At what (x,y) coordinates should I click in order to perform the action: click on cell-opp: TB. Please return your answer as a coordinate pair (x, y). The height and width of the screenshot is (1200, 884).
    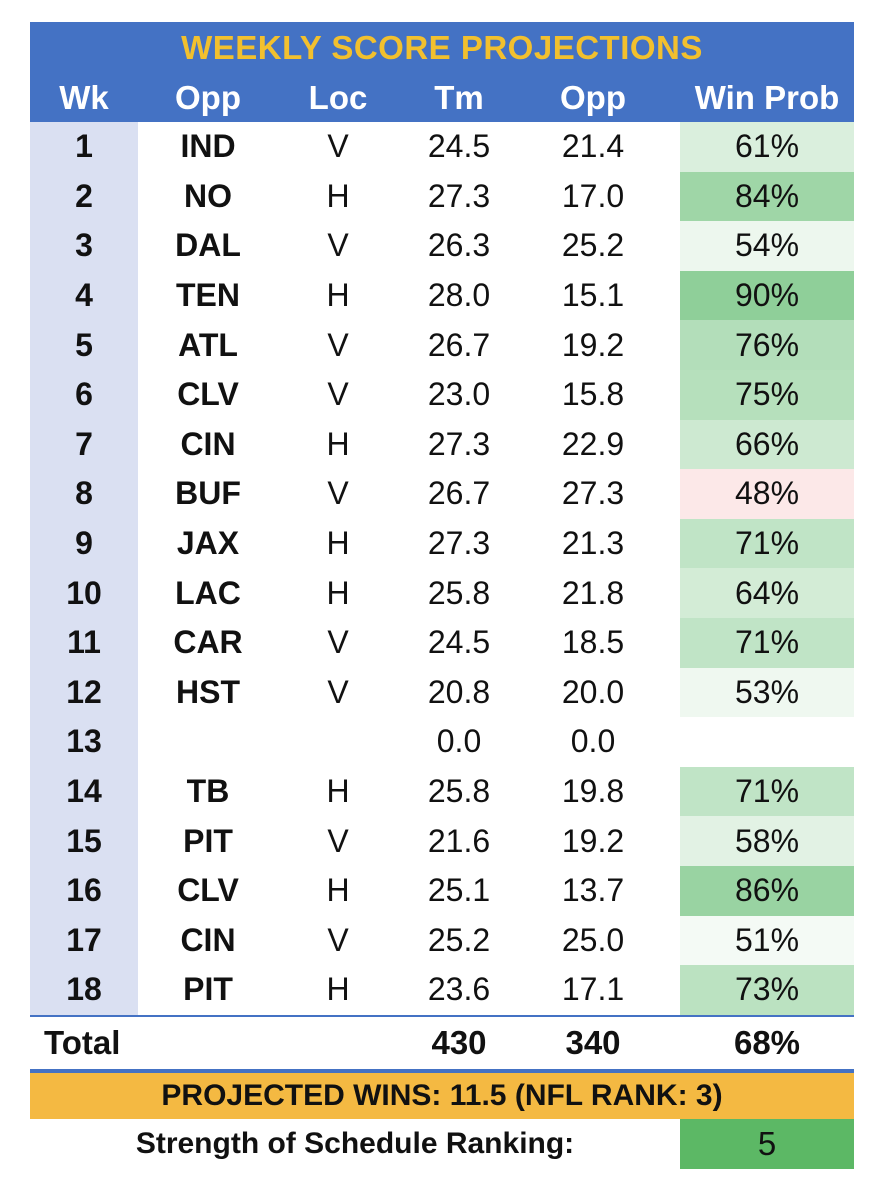
    Looking at the image, I should click on (208, 791).